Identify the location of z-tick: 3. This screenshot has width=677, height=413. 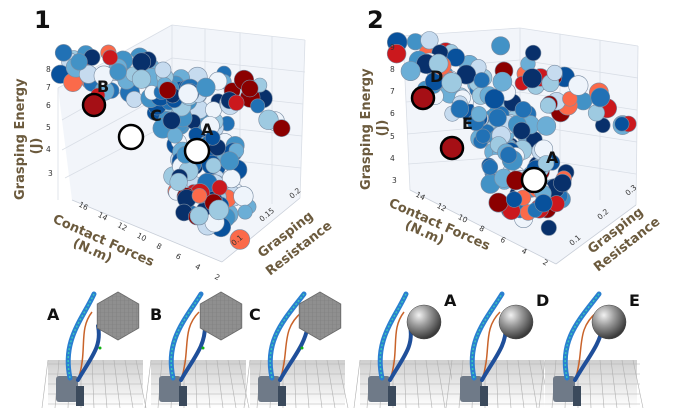
(50, 173).